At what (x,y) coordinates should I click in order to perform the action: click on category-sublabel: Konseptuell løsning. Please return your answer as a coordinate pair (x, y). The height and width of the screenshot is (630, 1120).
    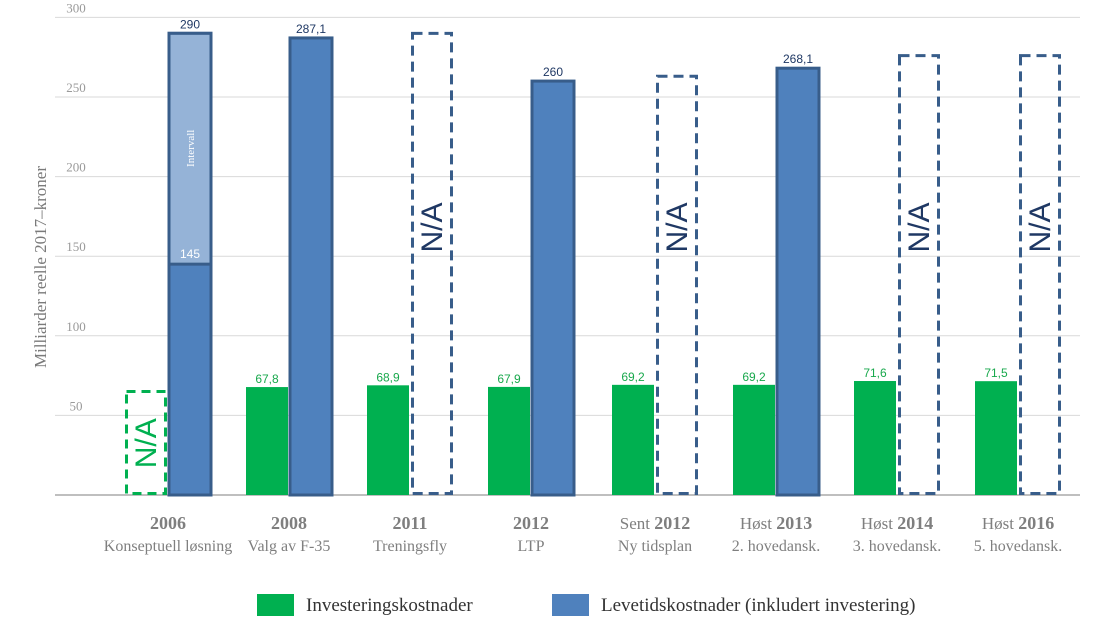
    Looking at the image, I should click on (168, 546).